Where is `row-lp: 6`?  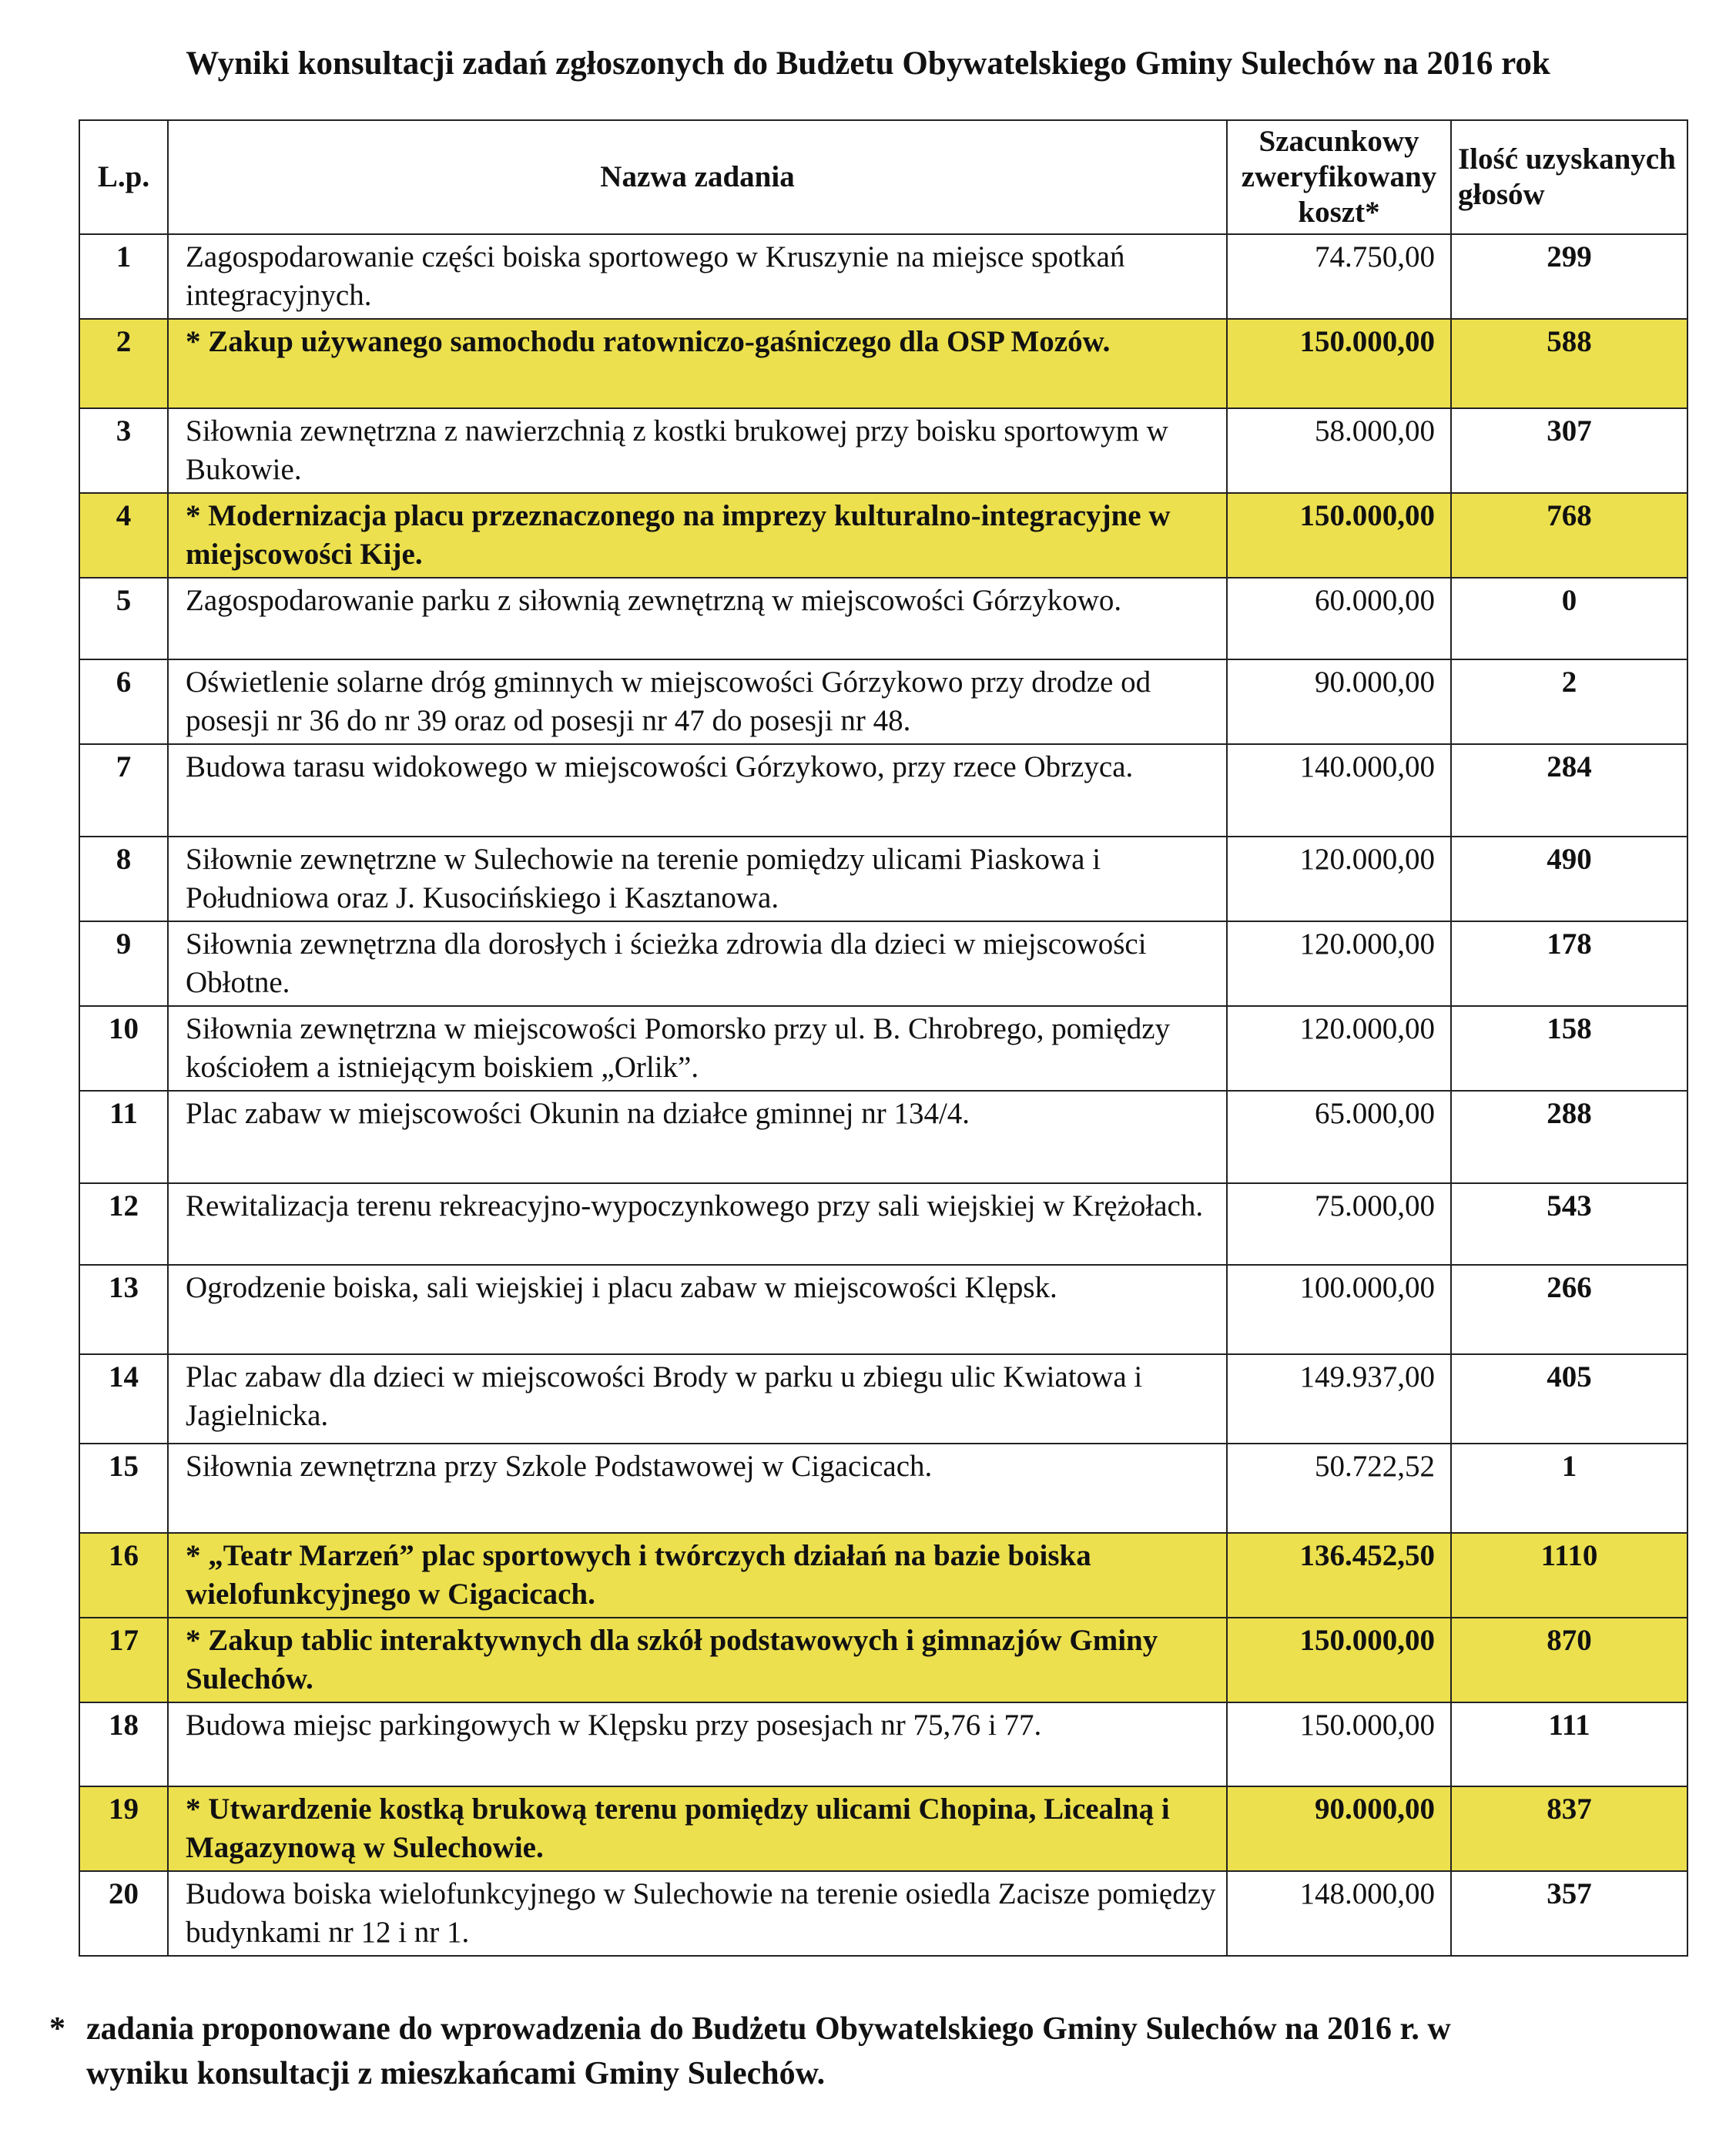
row-lp: 6 is located at coordinates (124, 702).